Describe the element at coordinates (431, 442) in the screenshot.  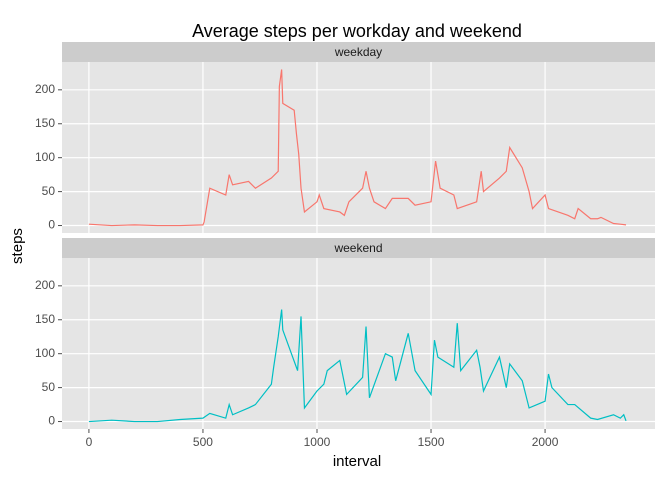
I see `x-tick-label: 1500` at that location.